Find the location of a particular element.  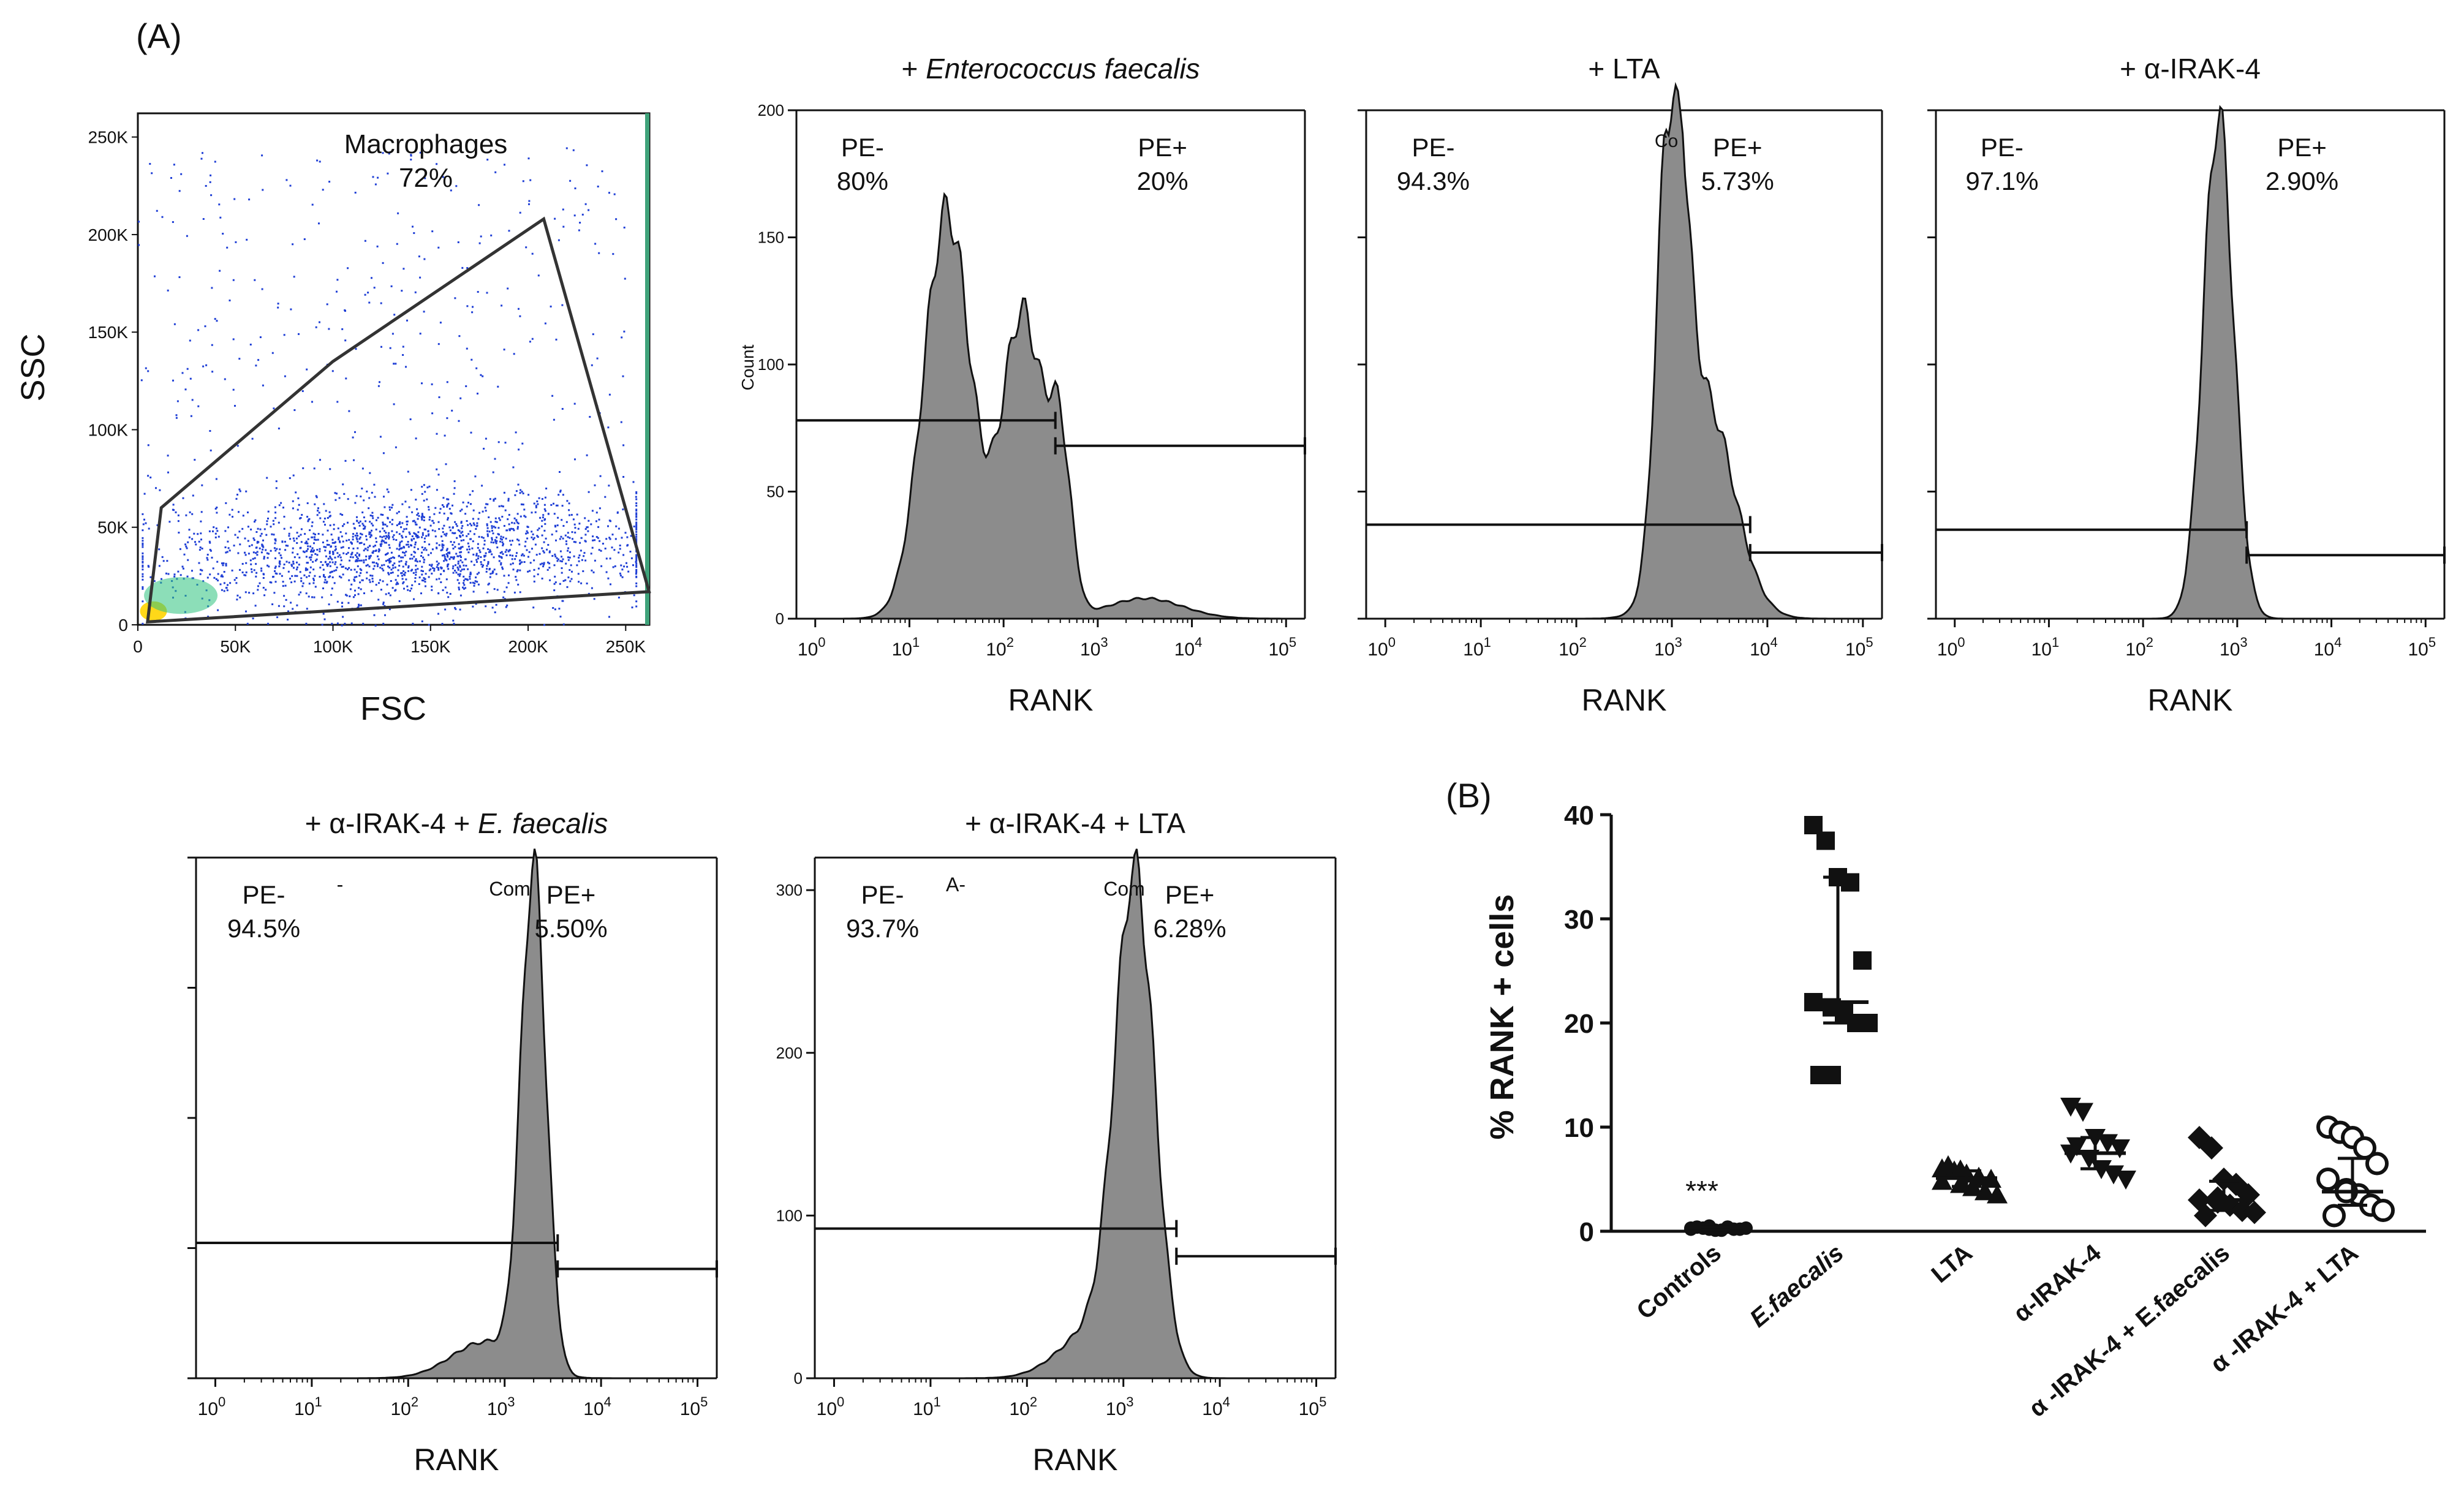

group-0: Controls is located at coordinates (1692, 1272).